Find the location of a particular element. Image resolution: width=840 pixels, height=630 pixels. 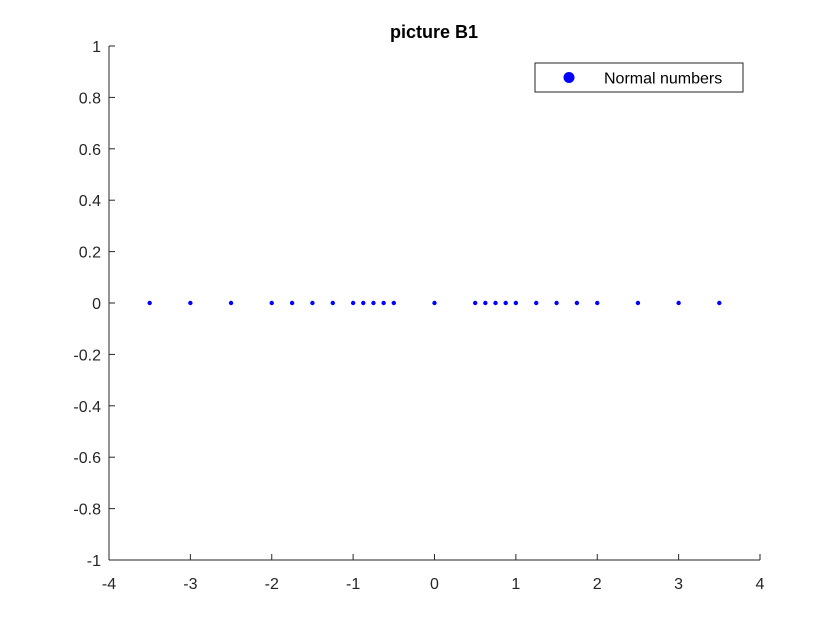

y-tick-label: 0 is located at coordinates (96, 304).